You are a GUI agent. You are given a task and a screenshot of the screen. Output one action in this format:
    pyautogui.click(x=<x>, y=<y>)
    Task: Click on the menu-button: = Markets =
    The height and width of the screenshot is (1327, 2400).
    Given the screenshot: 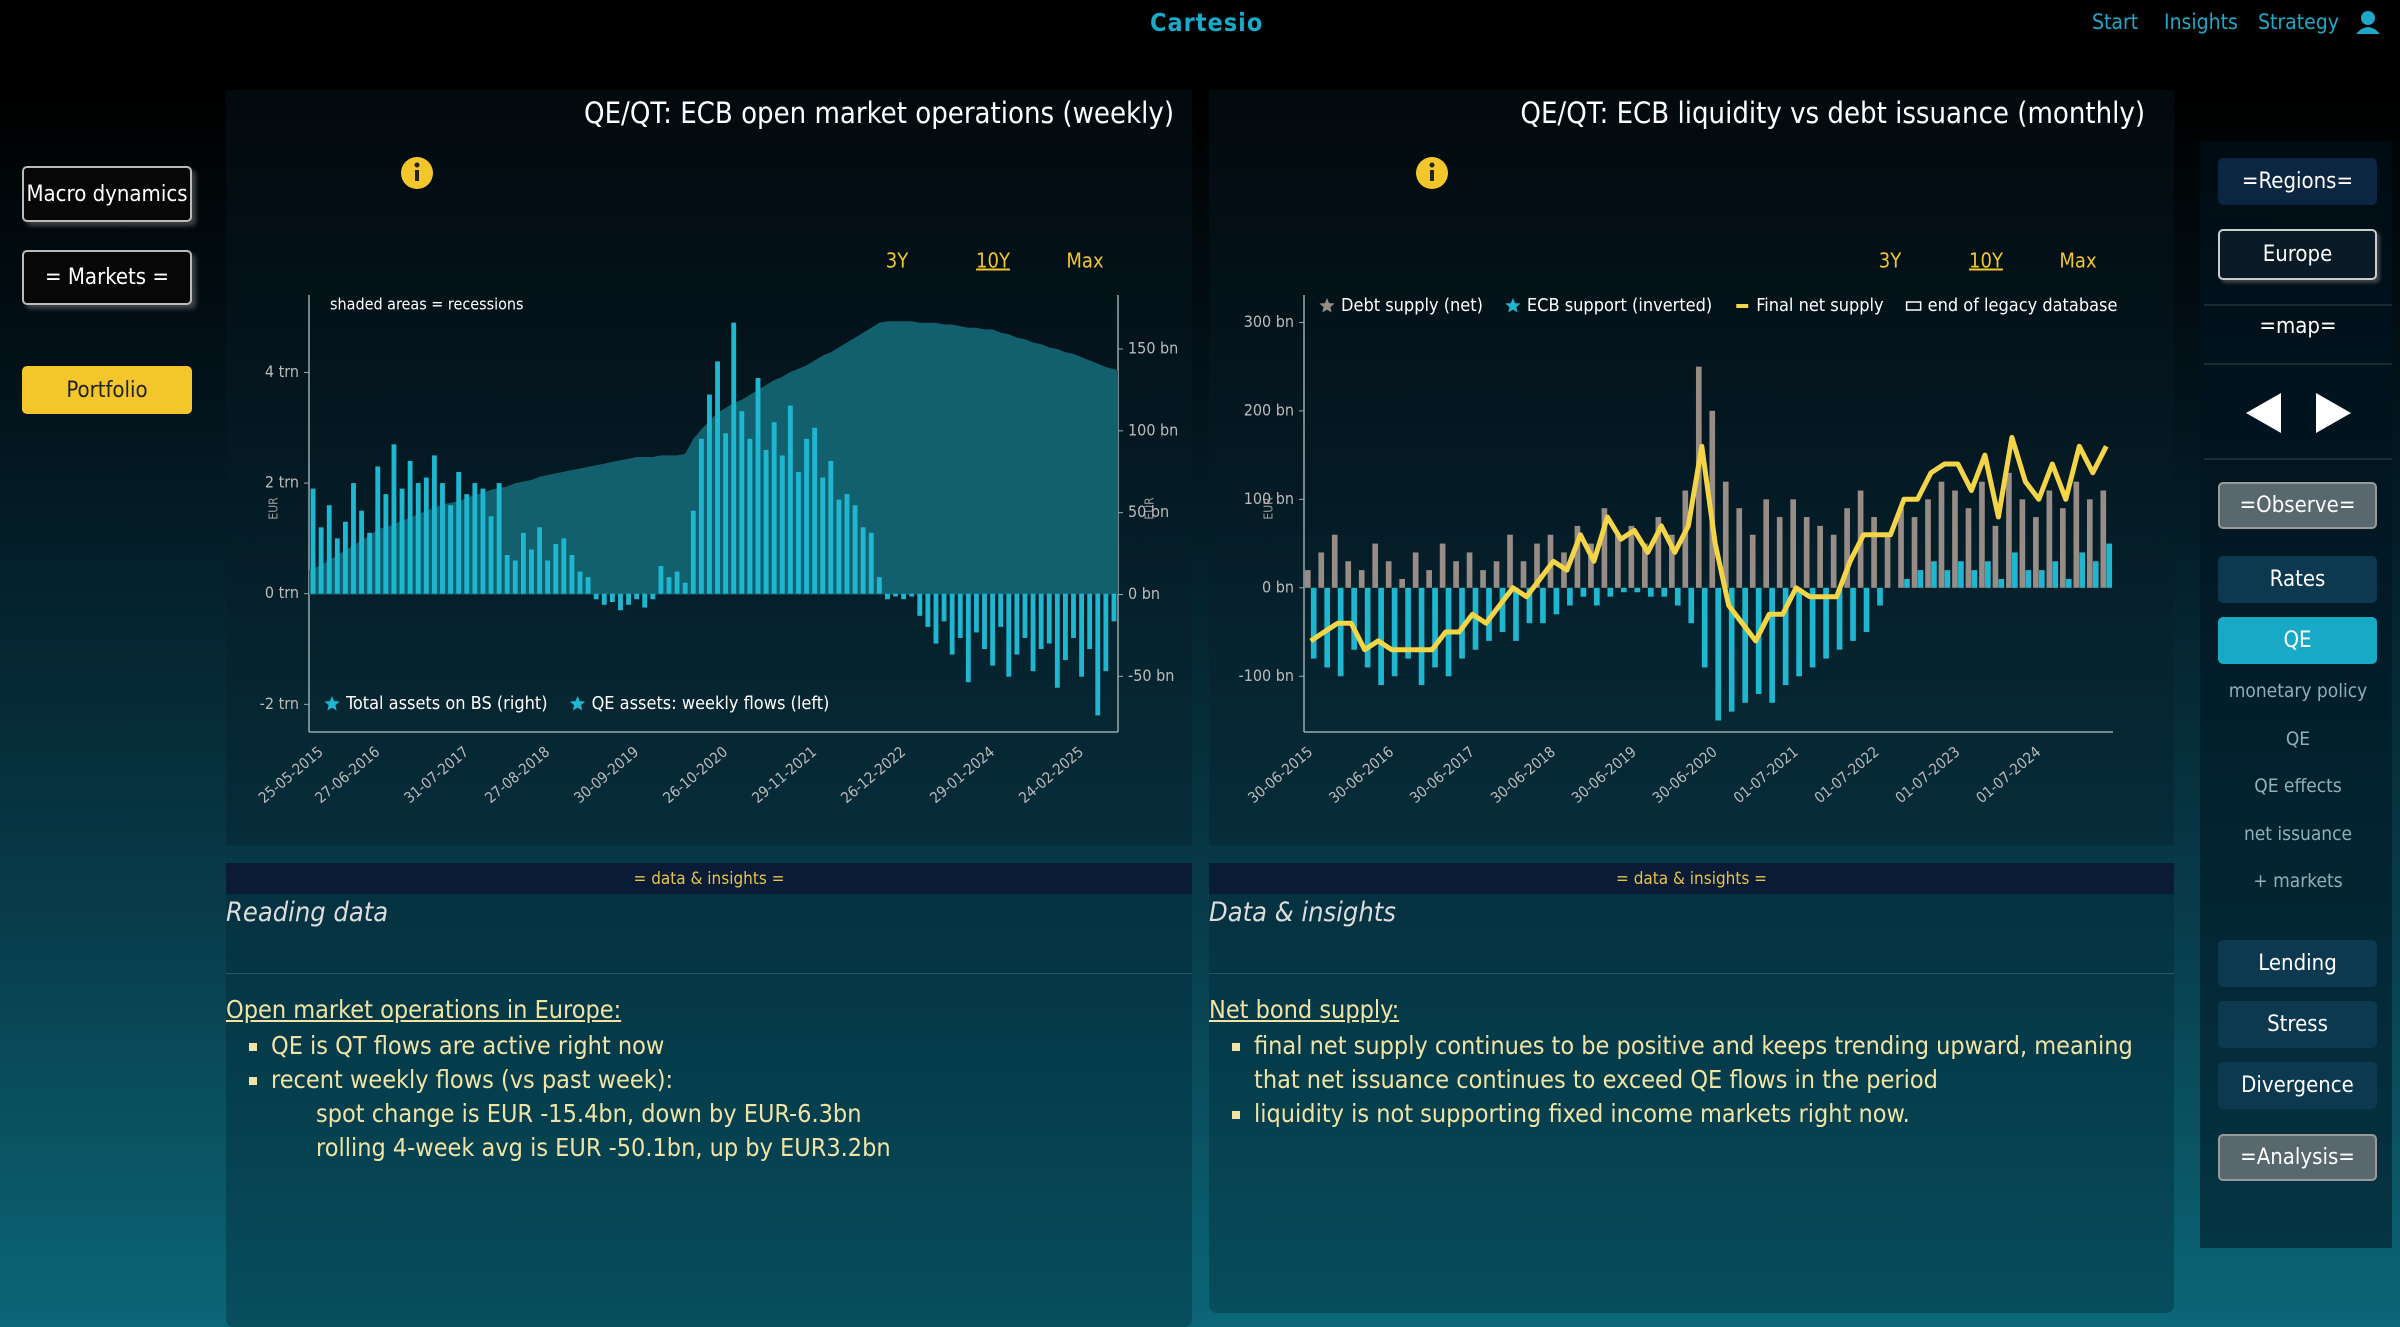 What is the action you would take?
    pyautogui.click(x=107, y=277)
    